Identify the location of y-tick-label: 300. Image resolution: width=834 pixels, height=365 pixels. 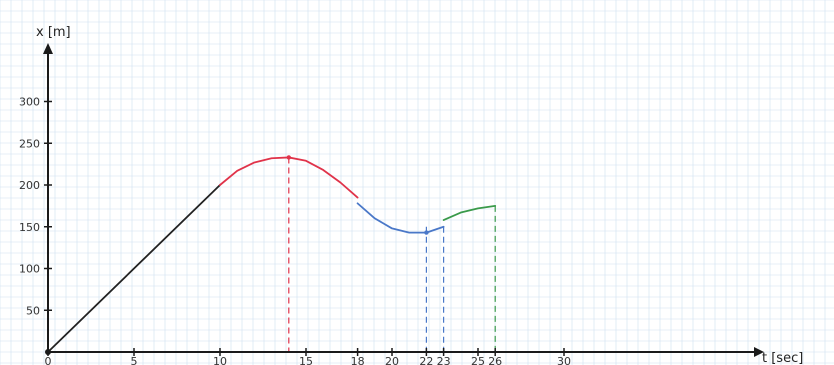
(29, 102).